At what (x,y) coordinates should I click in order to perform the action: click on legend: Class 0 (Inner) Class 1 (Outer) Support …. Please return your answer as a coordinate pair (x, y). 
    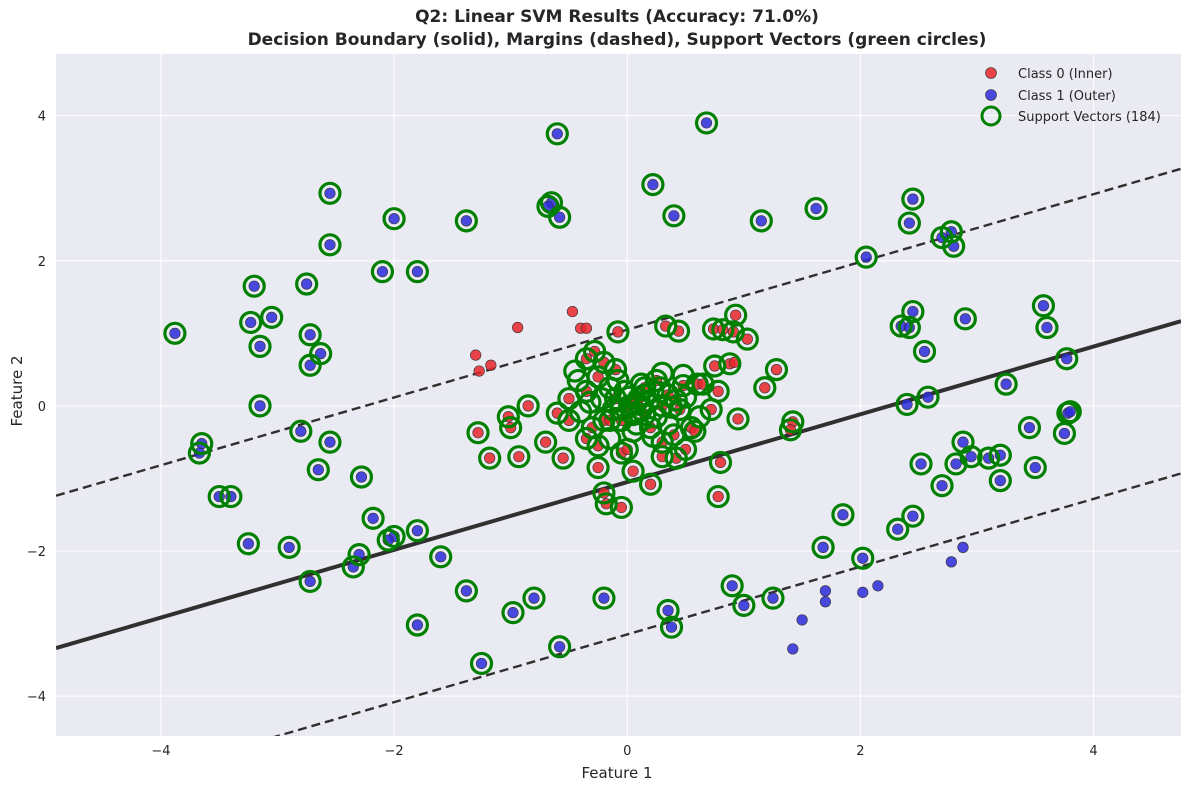
    Looking at the image, I should click on (1070, 97).